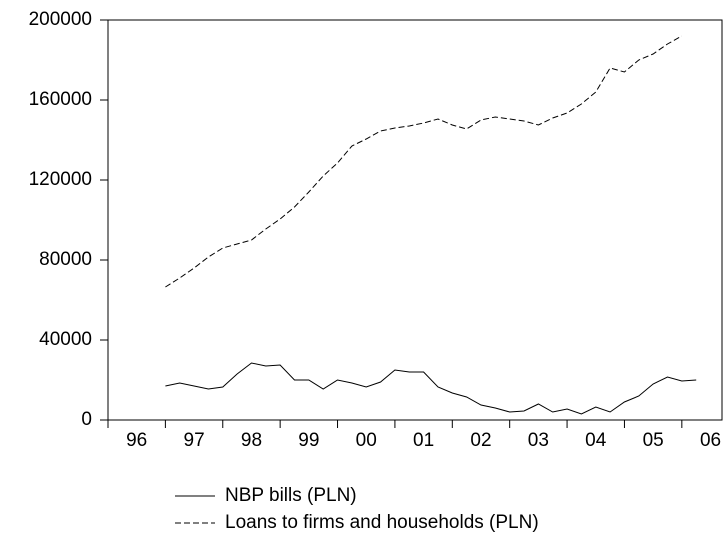 This screenshot has height=538, width=725. Describe the element at coordinates (308, 440) in the screenshot. I see `x-tick-label: 99` at that location.